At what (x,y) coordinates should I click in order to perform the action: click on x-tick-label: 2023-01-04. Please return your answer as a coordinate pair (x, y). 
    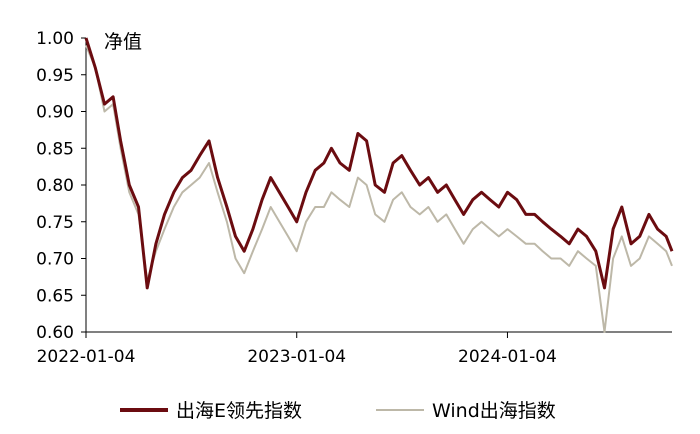
    Looking at the image, I should click on (296, 357).